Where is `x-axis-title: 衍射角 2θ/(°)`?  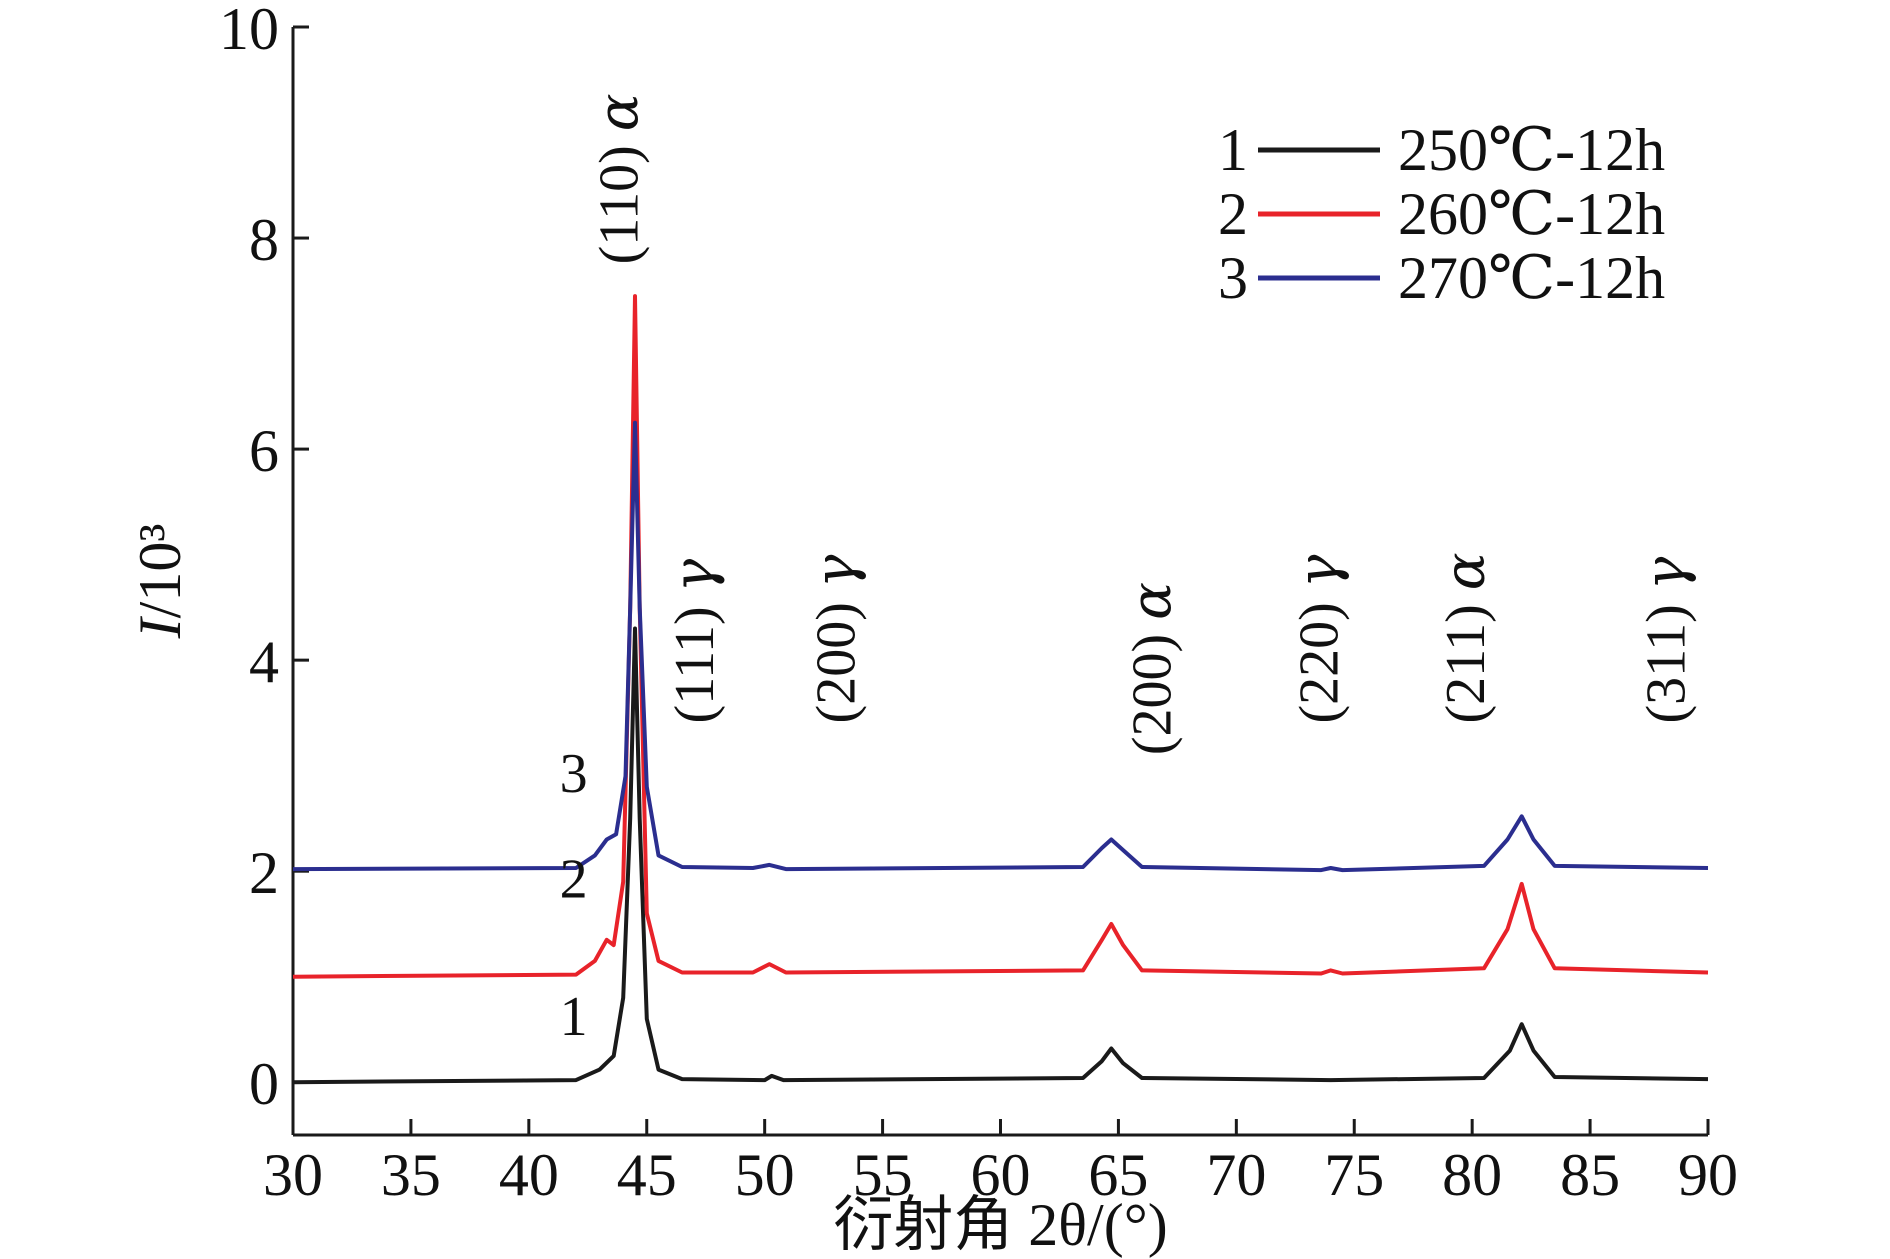
x-axis-title: 衍射角 2θ/(°) is located at coordinates (1000, 1225).